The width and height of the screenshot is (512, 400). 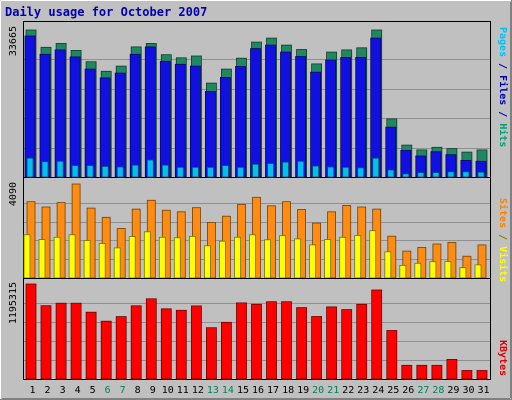 I want to click on x-tick-label: 3, so click(x=63, y=390).